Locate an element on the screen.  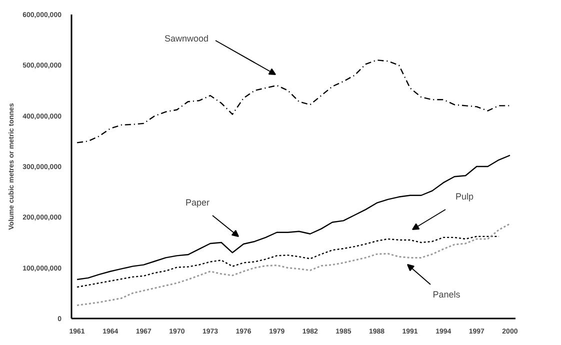
line-series is located at coordinates (288, 262).